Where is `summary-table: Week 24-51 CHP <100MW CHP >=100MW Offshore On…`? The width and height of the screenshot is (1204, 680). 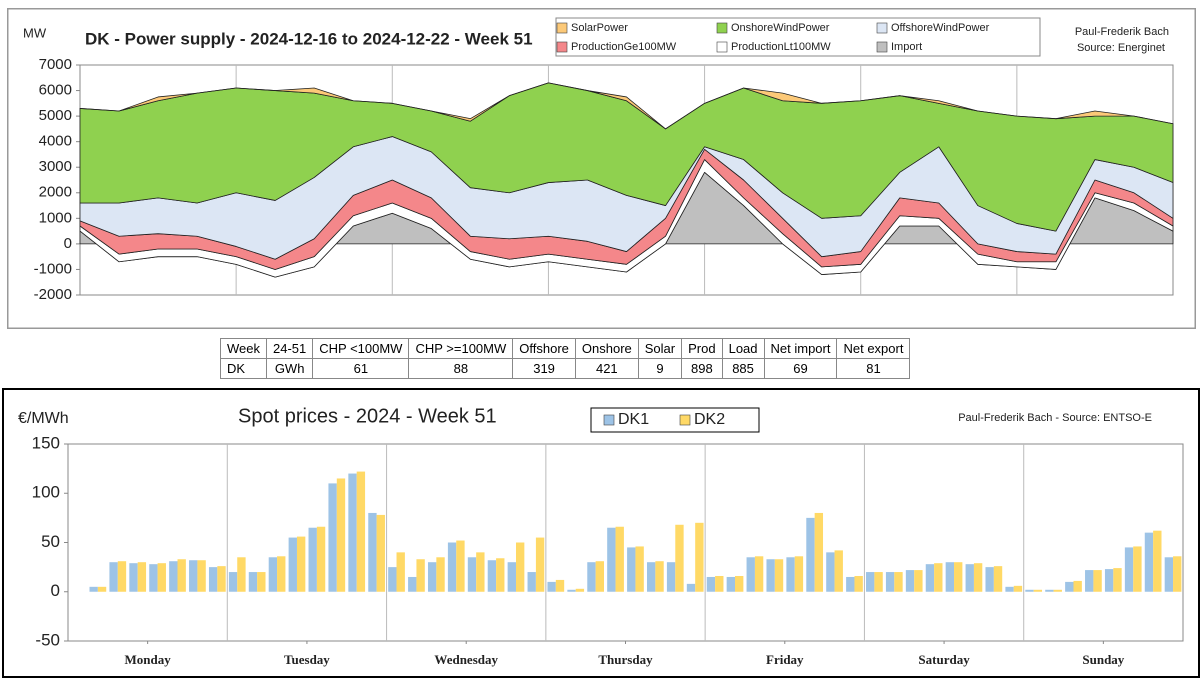 summary-table: Week 24-51 CHP <100MW CHP >=100MW Offshore On… is located at coordinates (565, 358).